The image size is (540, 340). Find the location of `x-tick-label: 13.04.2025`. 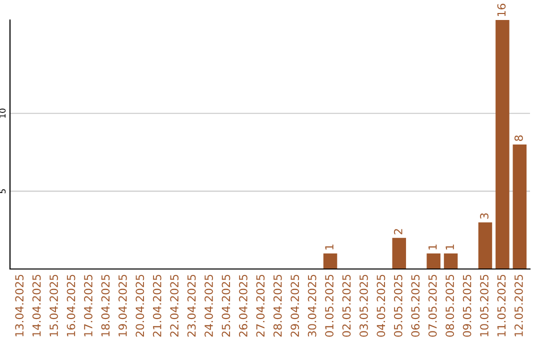

x-tick-label: 13.04.2025 is located at coordinates (19, 305).